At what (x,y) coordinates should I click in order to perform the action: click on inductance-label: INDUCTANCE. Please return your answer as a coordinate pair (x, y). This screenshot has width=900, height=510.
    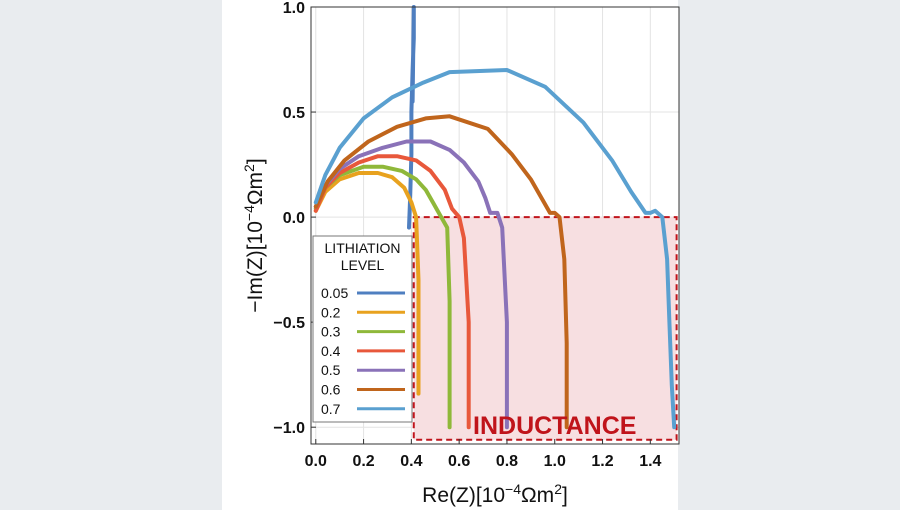
    Looking at the image, I should click on (554, 426).